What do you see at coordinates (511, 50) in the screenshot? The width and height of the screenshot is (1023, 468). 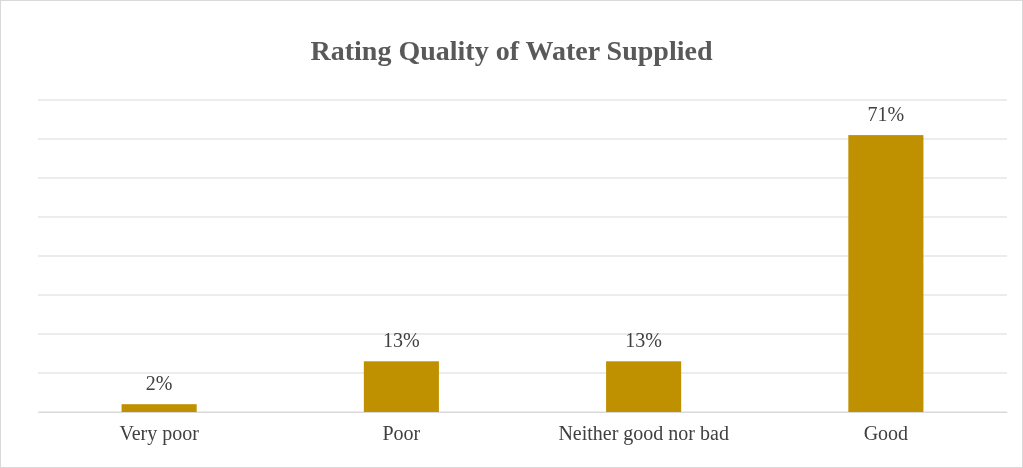 I see `chart-title: Rating Quality of Water Supplied` at bounding box center [511, 50].